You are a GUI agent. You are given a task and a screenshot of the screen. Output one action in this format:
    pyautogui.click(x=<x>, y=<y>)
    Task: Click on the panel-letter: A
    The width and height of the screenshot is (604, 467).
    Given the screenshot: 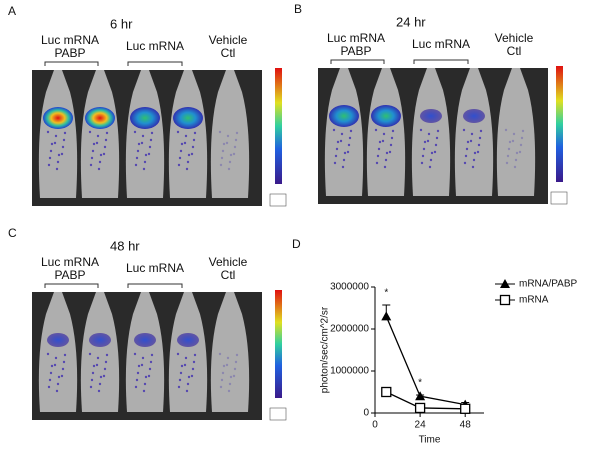 What is the action you would take?
    pyautogui.click(x=12, y=11)
    